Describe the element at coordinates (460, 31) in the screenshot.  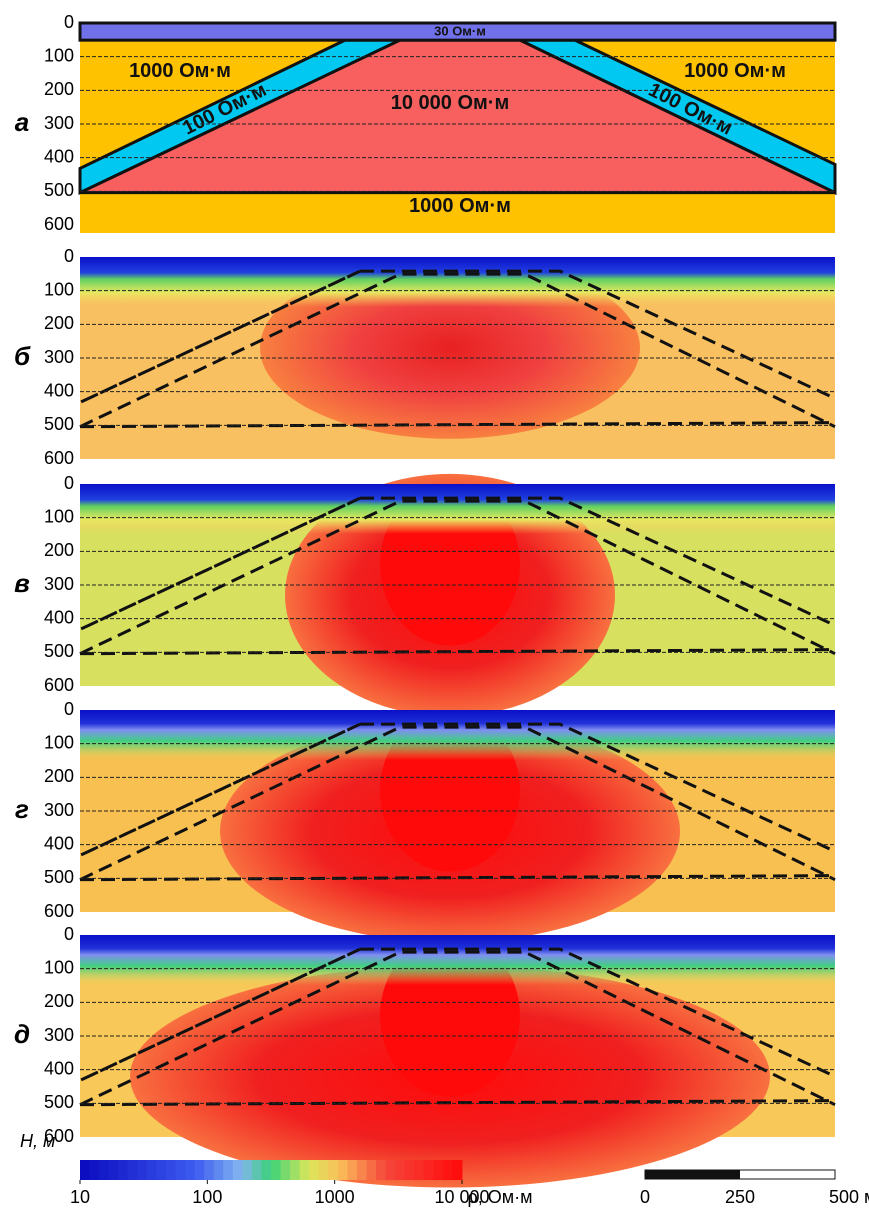
I see `model-label: 30 Ом·м` at that location.